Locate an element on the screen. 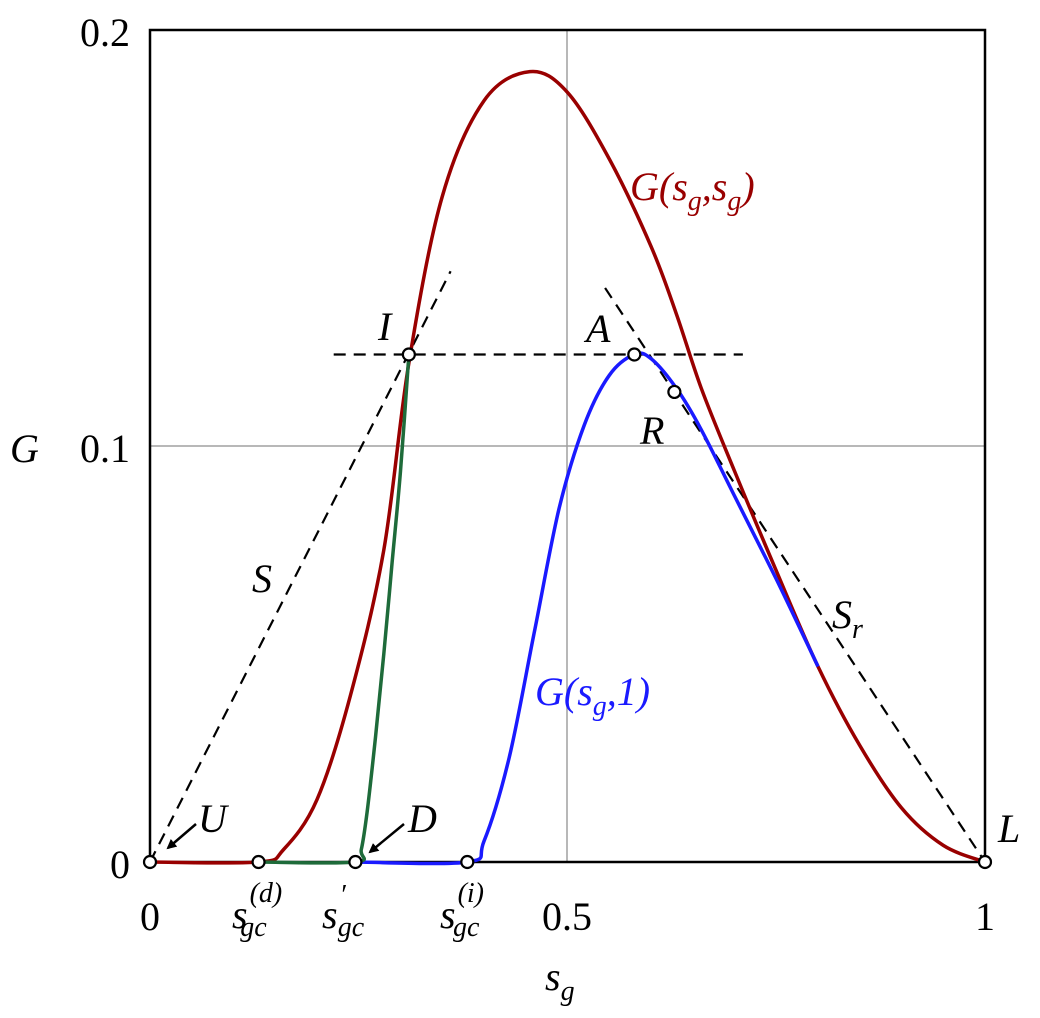 This screenshot has width=1040, height=1018. x-axis-label: sg is located at coordinates (560, 980).